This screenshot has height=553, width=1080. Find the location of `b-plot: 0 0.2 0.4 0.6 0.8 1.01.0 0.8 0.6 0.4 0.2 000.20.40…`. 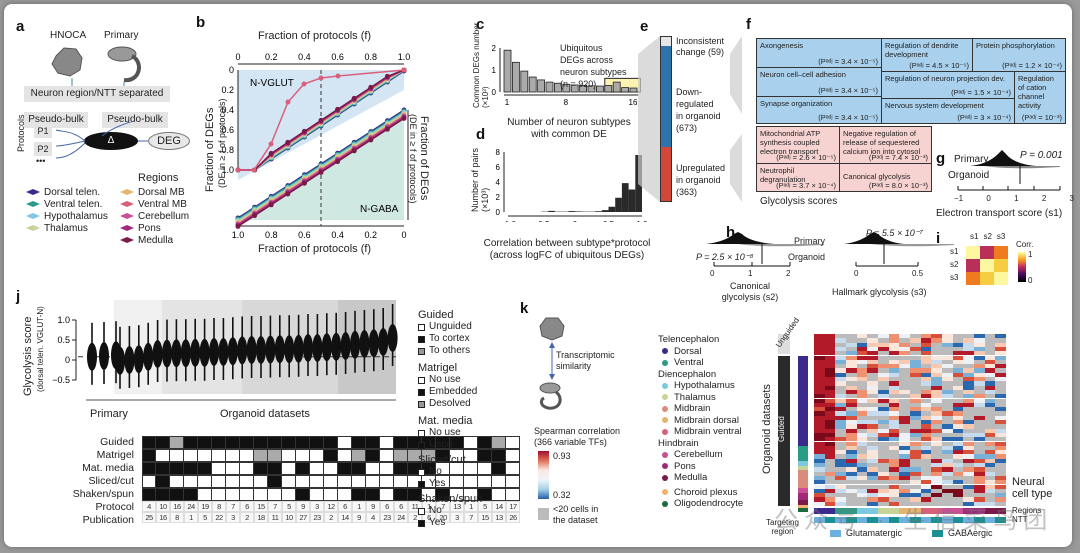

b-plot: 0 0.2 0.4 0.6 0.8 1.01.0 0.8 0.6 0.4 0.2 000.20.40… is located at coordinates (315, 146).